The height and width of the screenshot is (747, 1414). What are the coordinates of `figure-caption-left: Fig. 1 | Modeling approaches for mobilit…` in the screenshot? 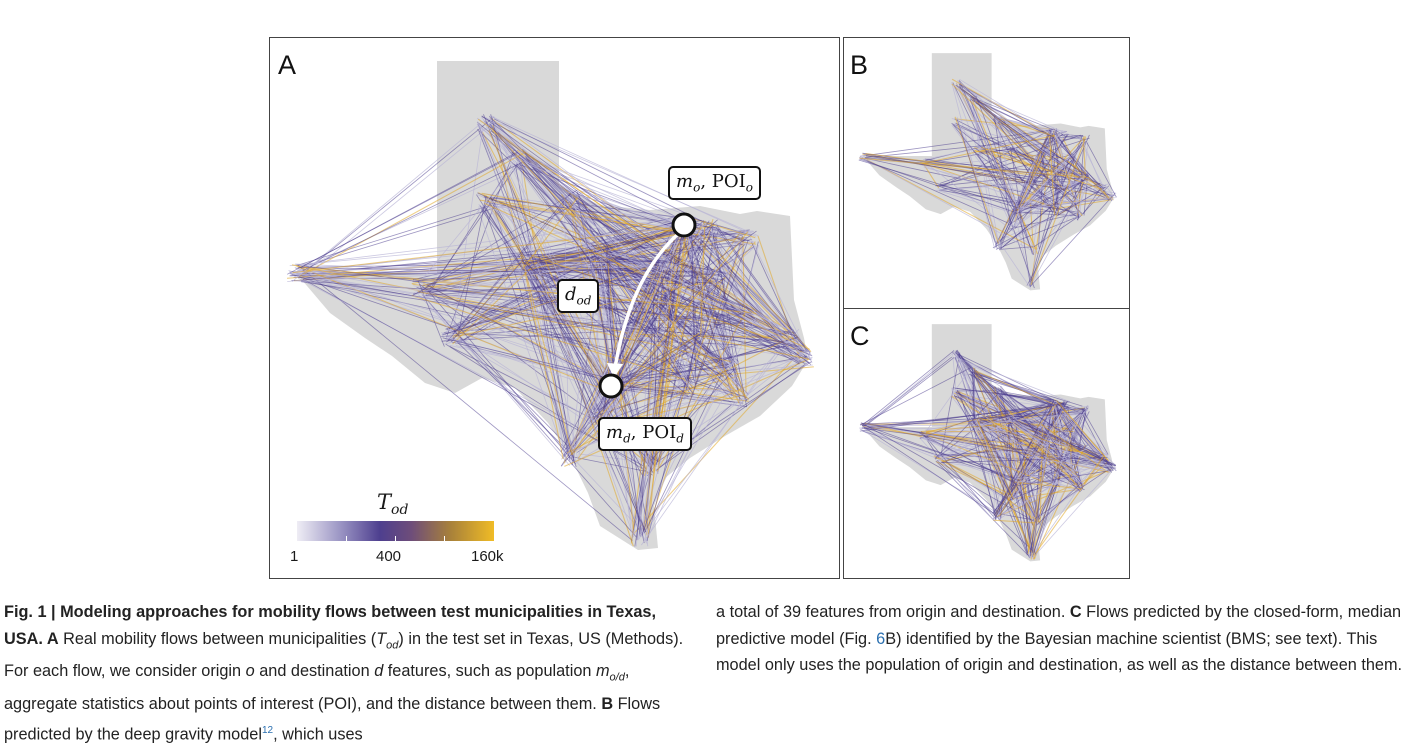 It's located at (349, 673).